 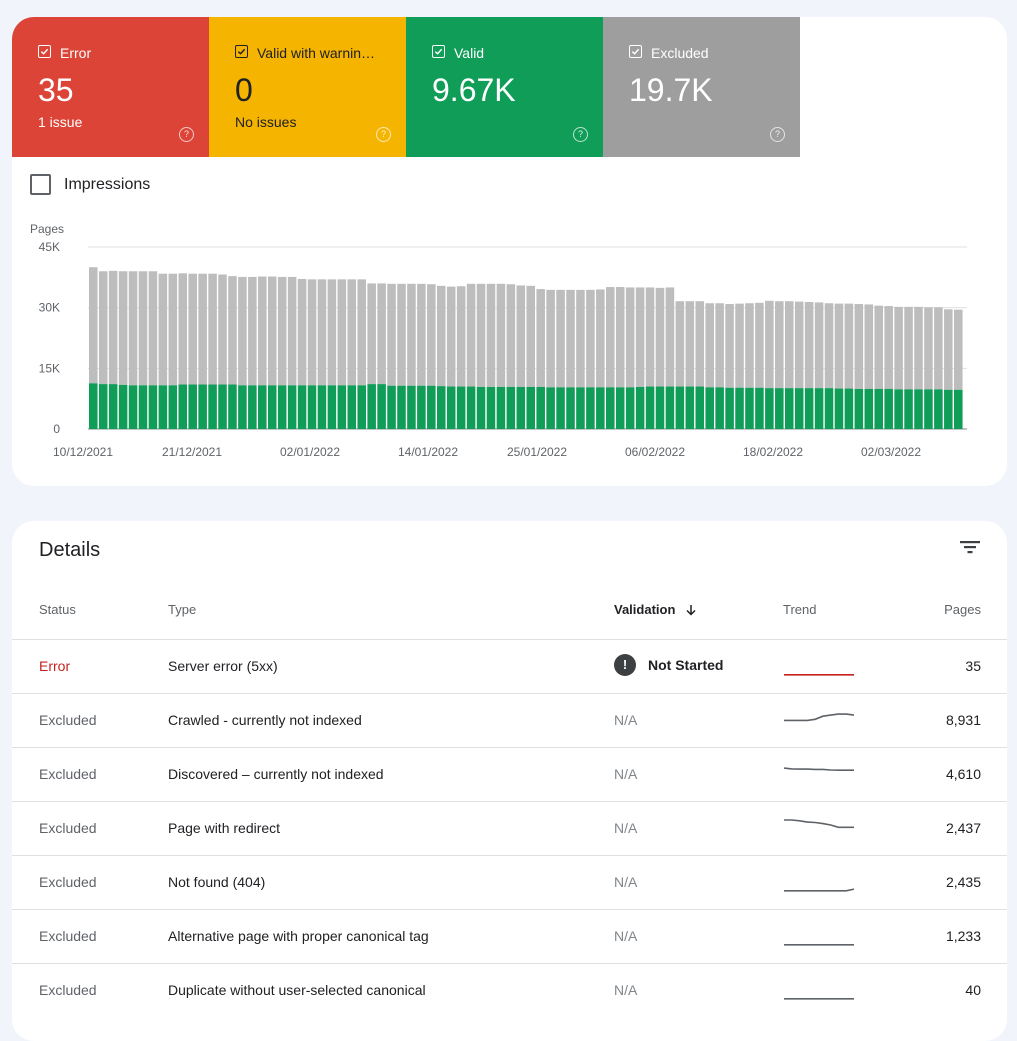 I want to click on tile-subtitle: 1 issue, so click(x=60, y=122).